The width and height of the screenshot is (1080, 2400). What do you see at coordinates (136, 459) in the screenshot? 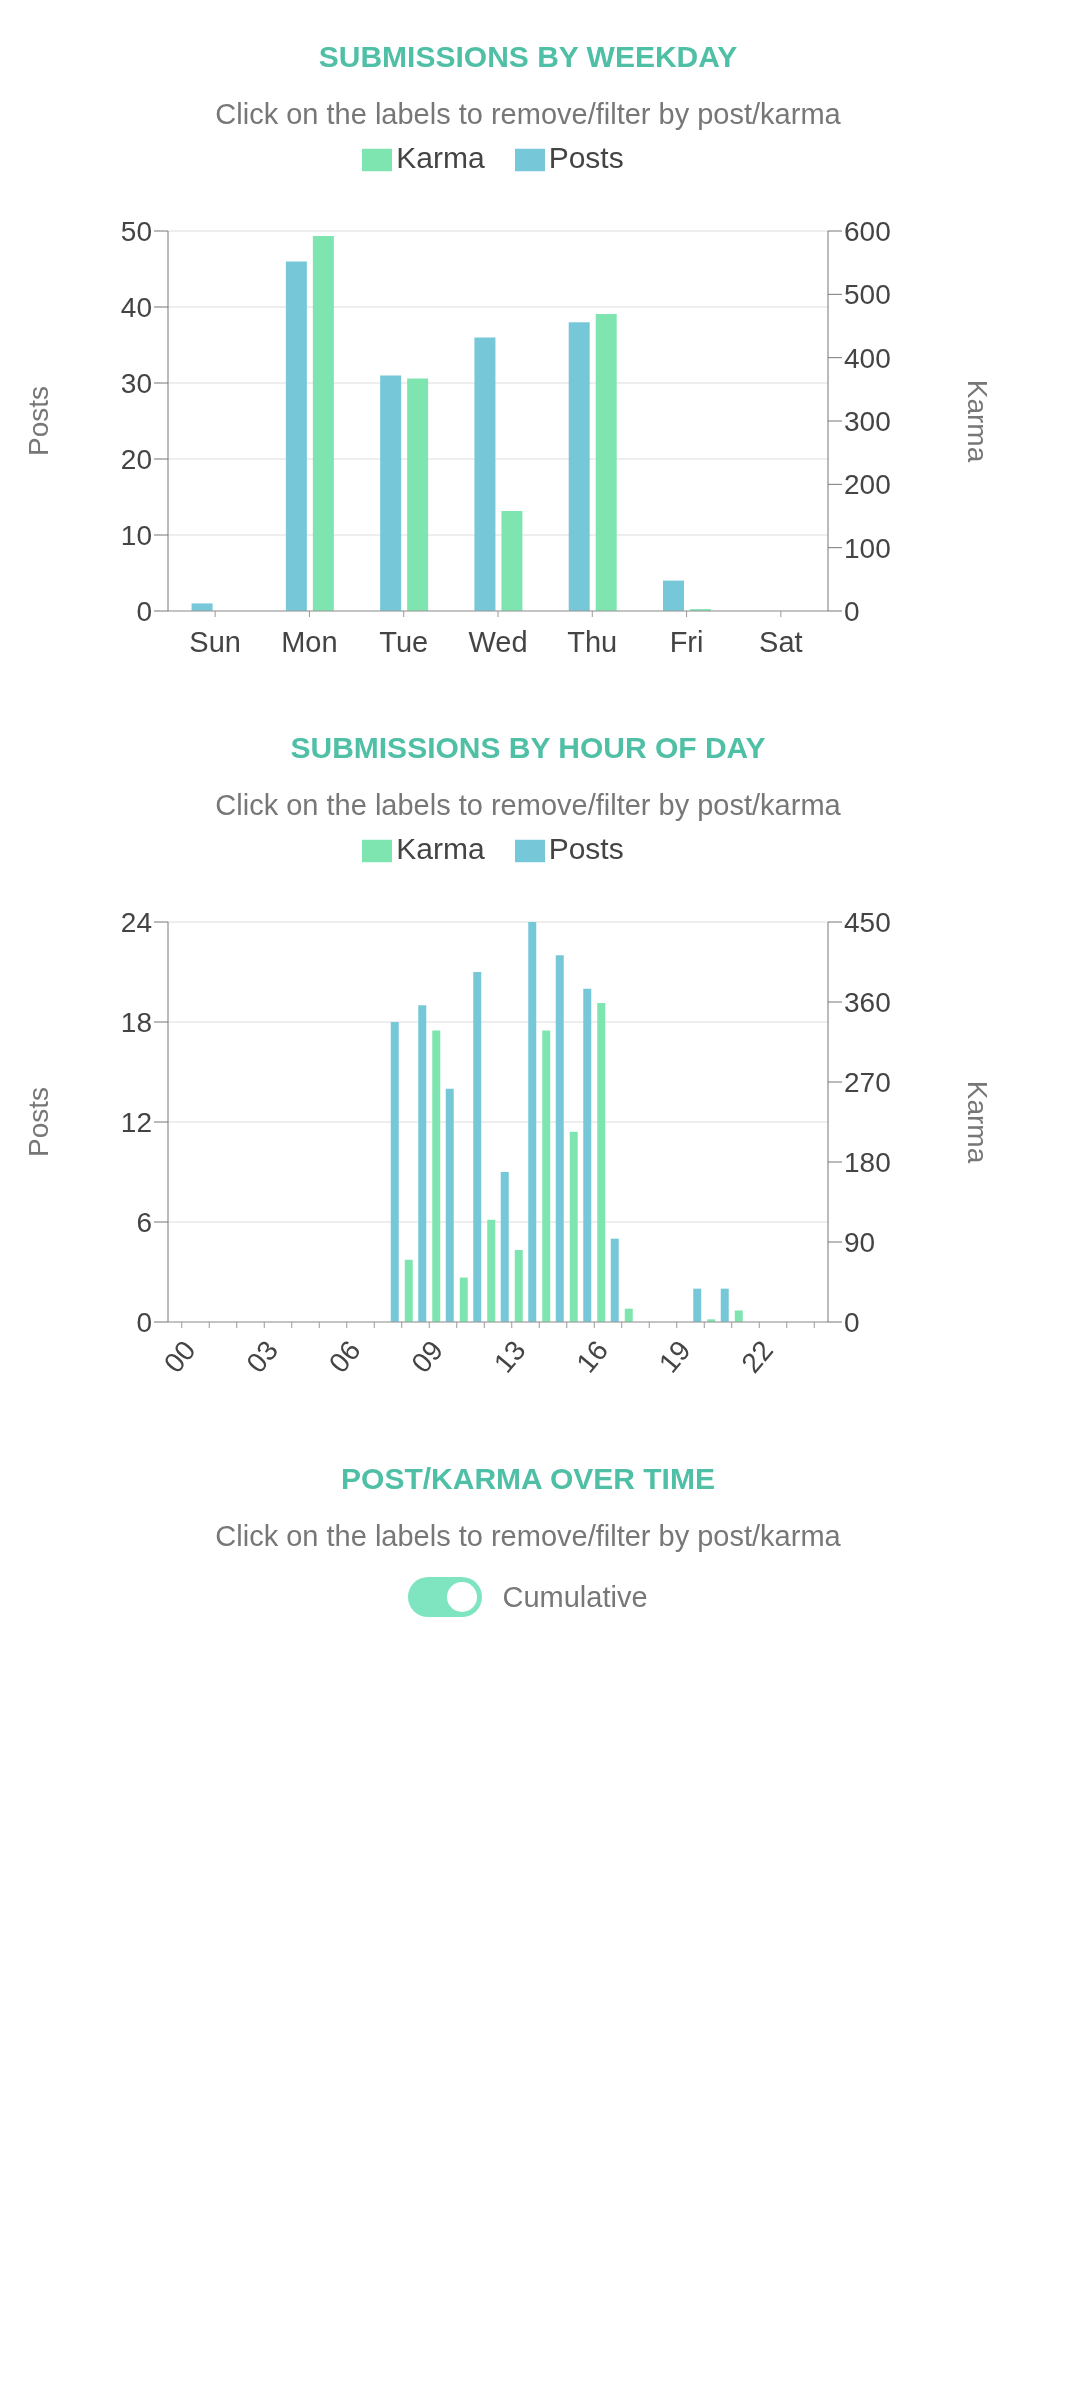
I see `y-tick-label: 20` at bounding box center [136, 459].